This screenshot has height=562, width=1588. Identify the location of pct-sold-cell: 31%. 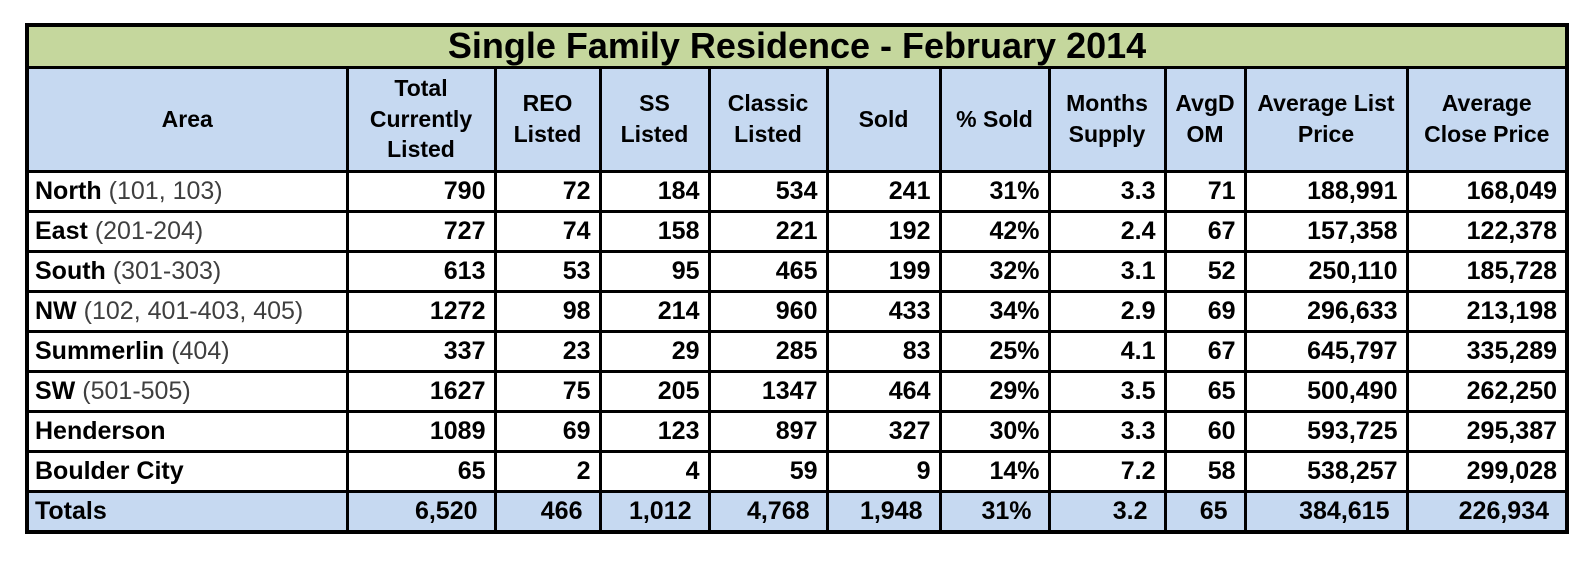
(994, 191).